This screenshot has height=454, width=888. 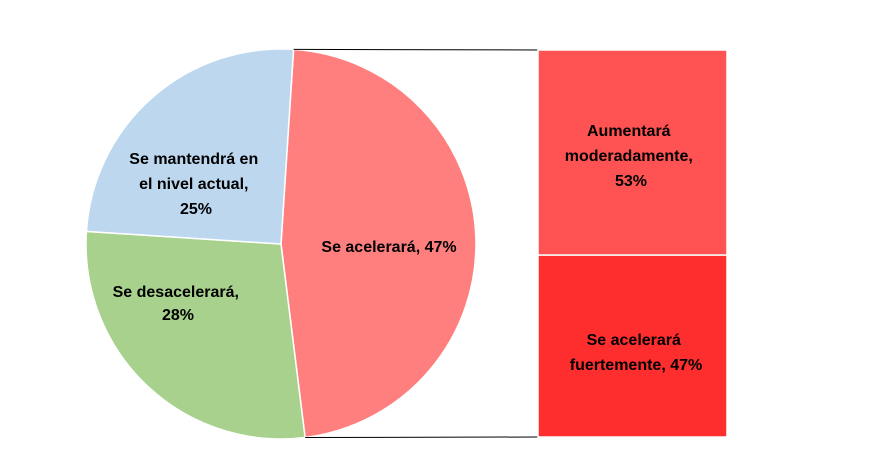 What do you see at coordinates (416, 49) in the screenshot?
I see `connector-line-top` at bounding box center [416, 49].